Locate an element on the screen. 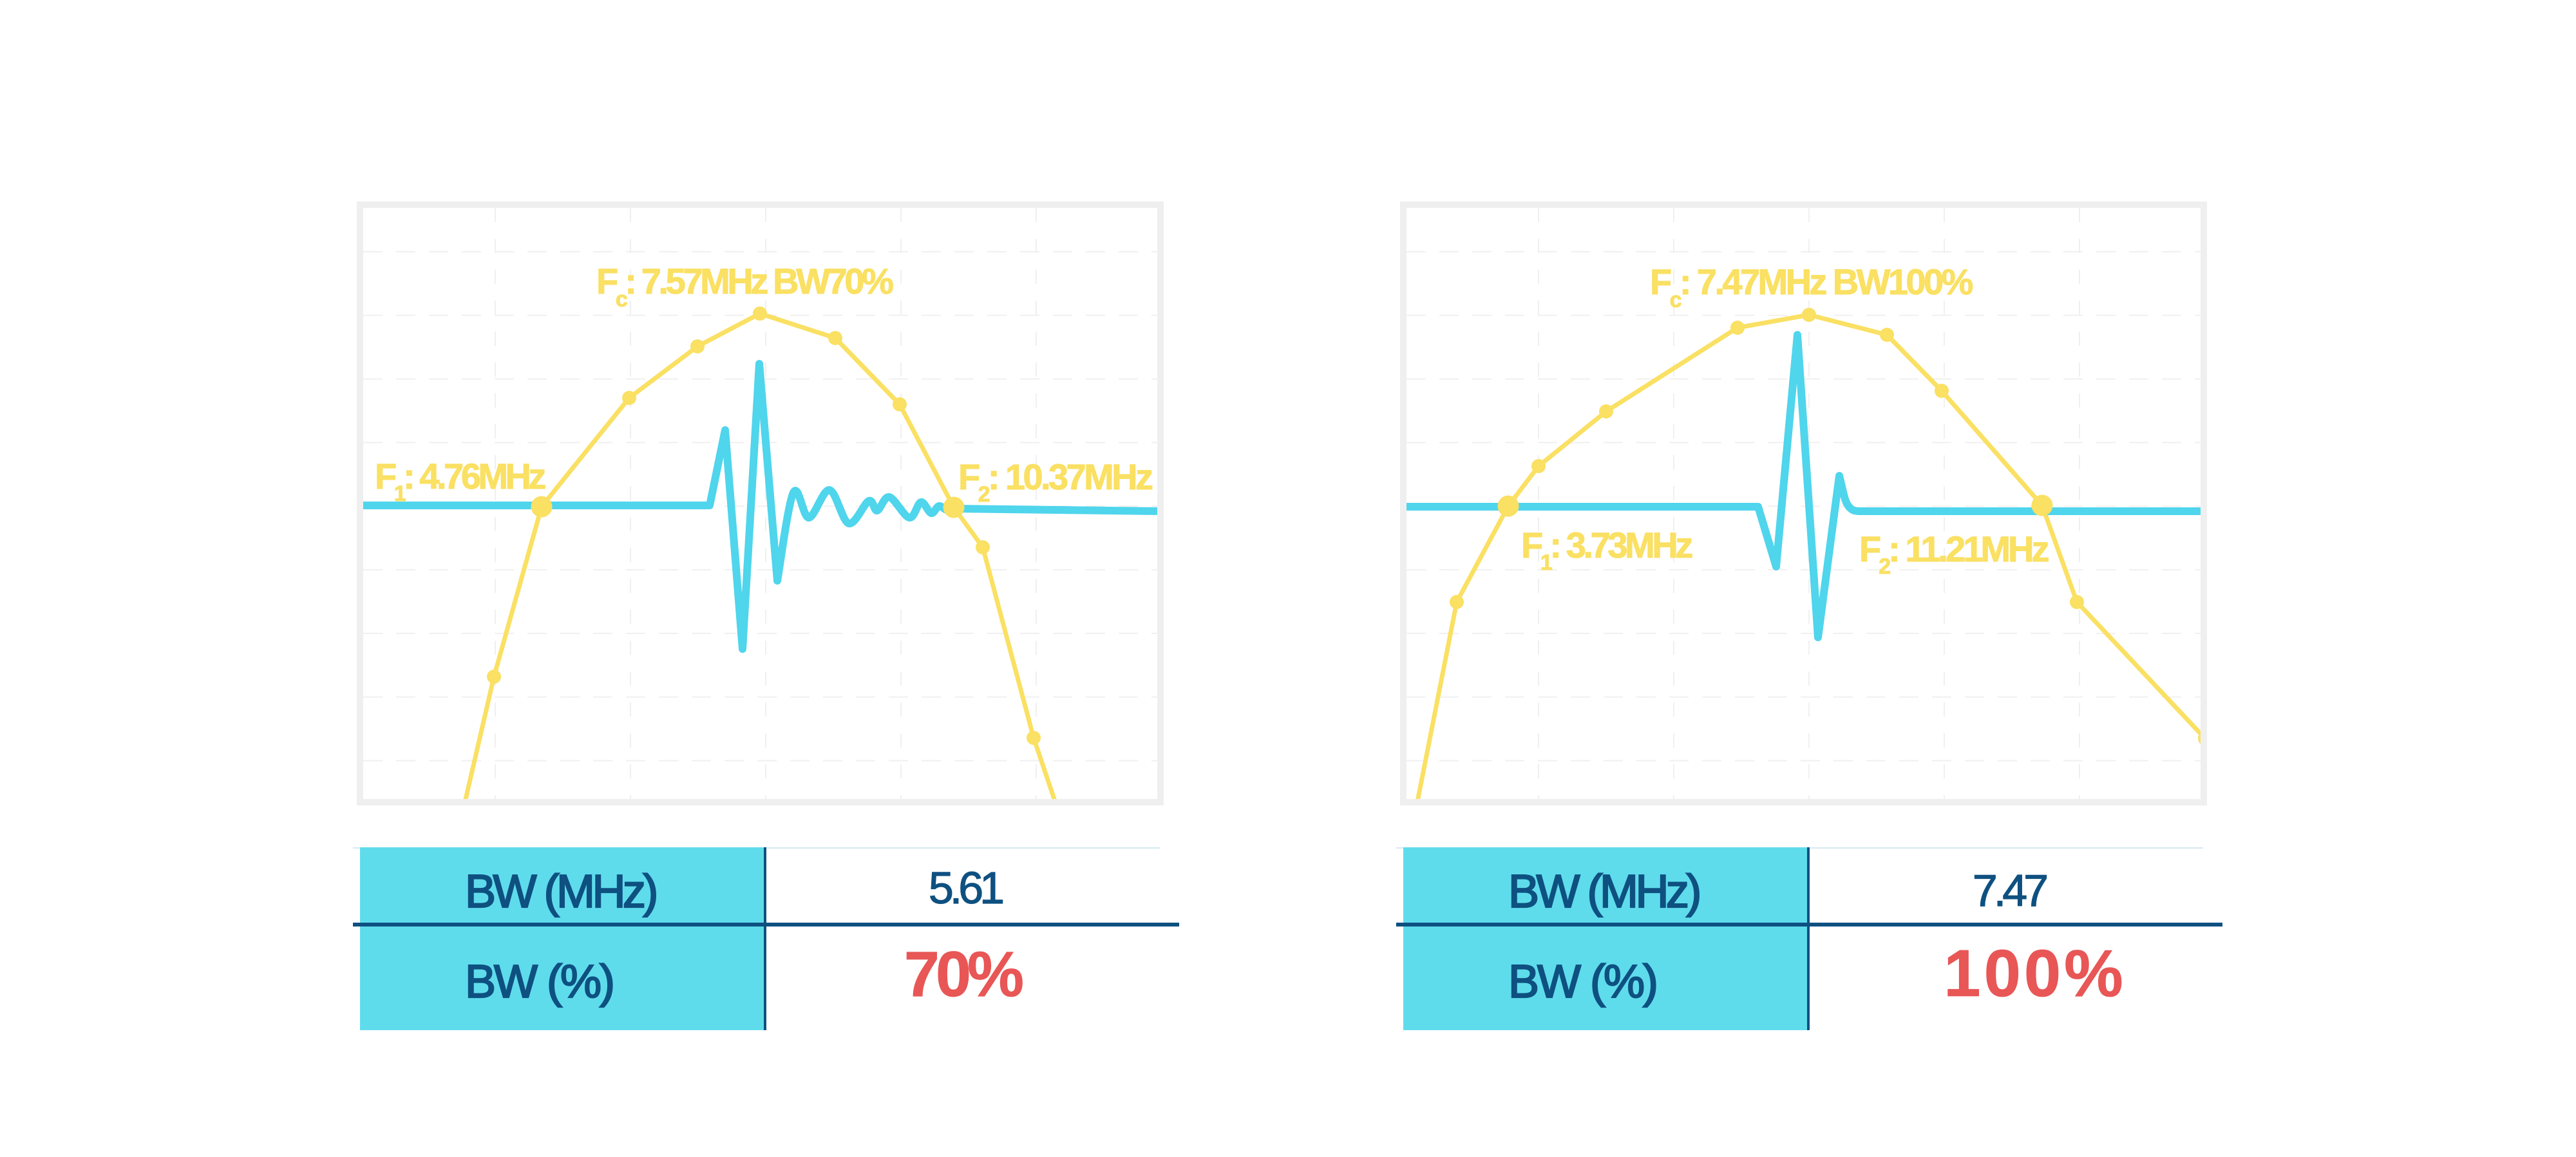 The height and width of the screenshot is (1157, 2576). svg-text: Fc: 7.57MHz BW70% is located at coordinates (745, 286).